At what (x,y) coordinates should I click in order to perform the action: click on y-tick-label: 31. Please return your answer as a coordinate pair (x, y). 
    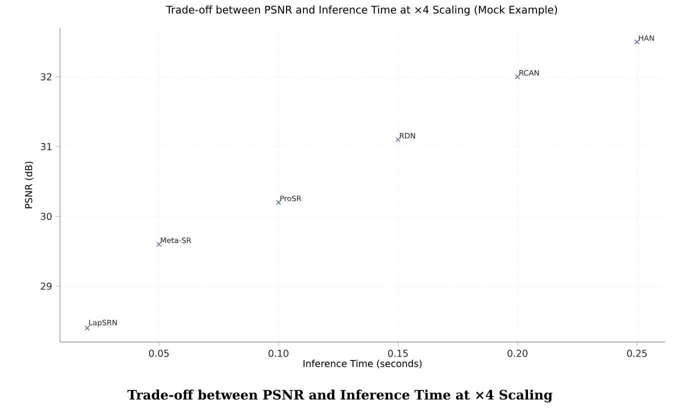
    Looking at the image, I should click on (46, 146).